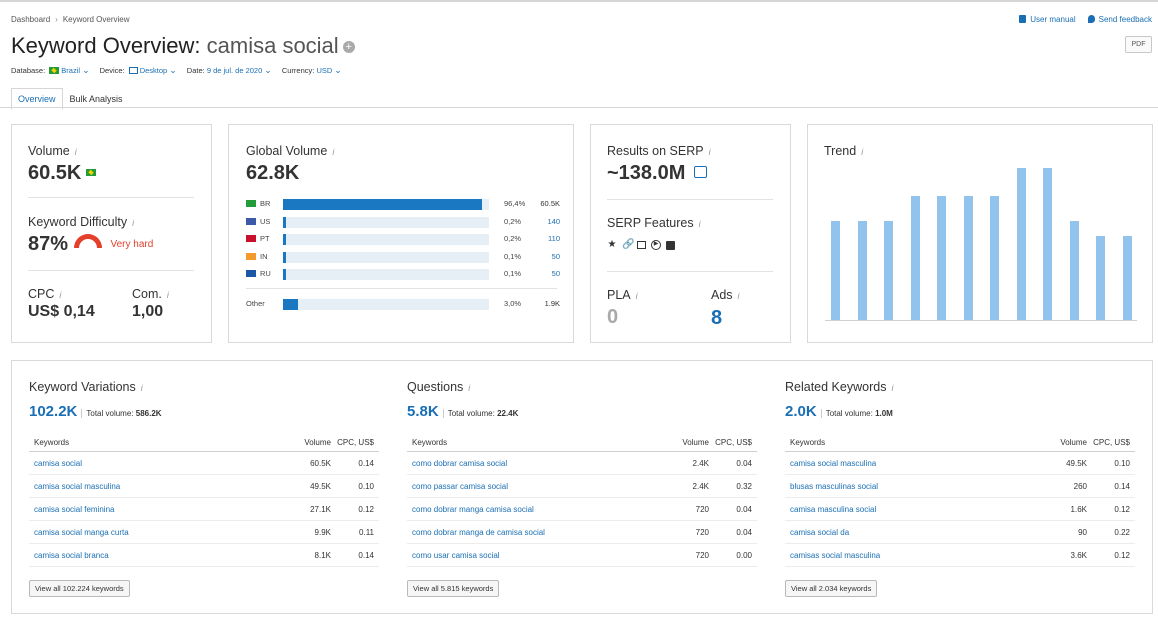 This screenshot has height=621, width=1158. What do you see at coordinates (833, 509) in the screenshot?
I see `keyword-link: camisa masculina social` at bounding box center [833, 509].